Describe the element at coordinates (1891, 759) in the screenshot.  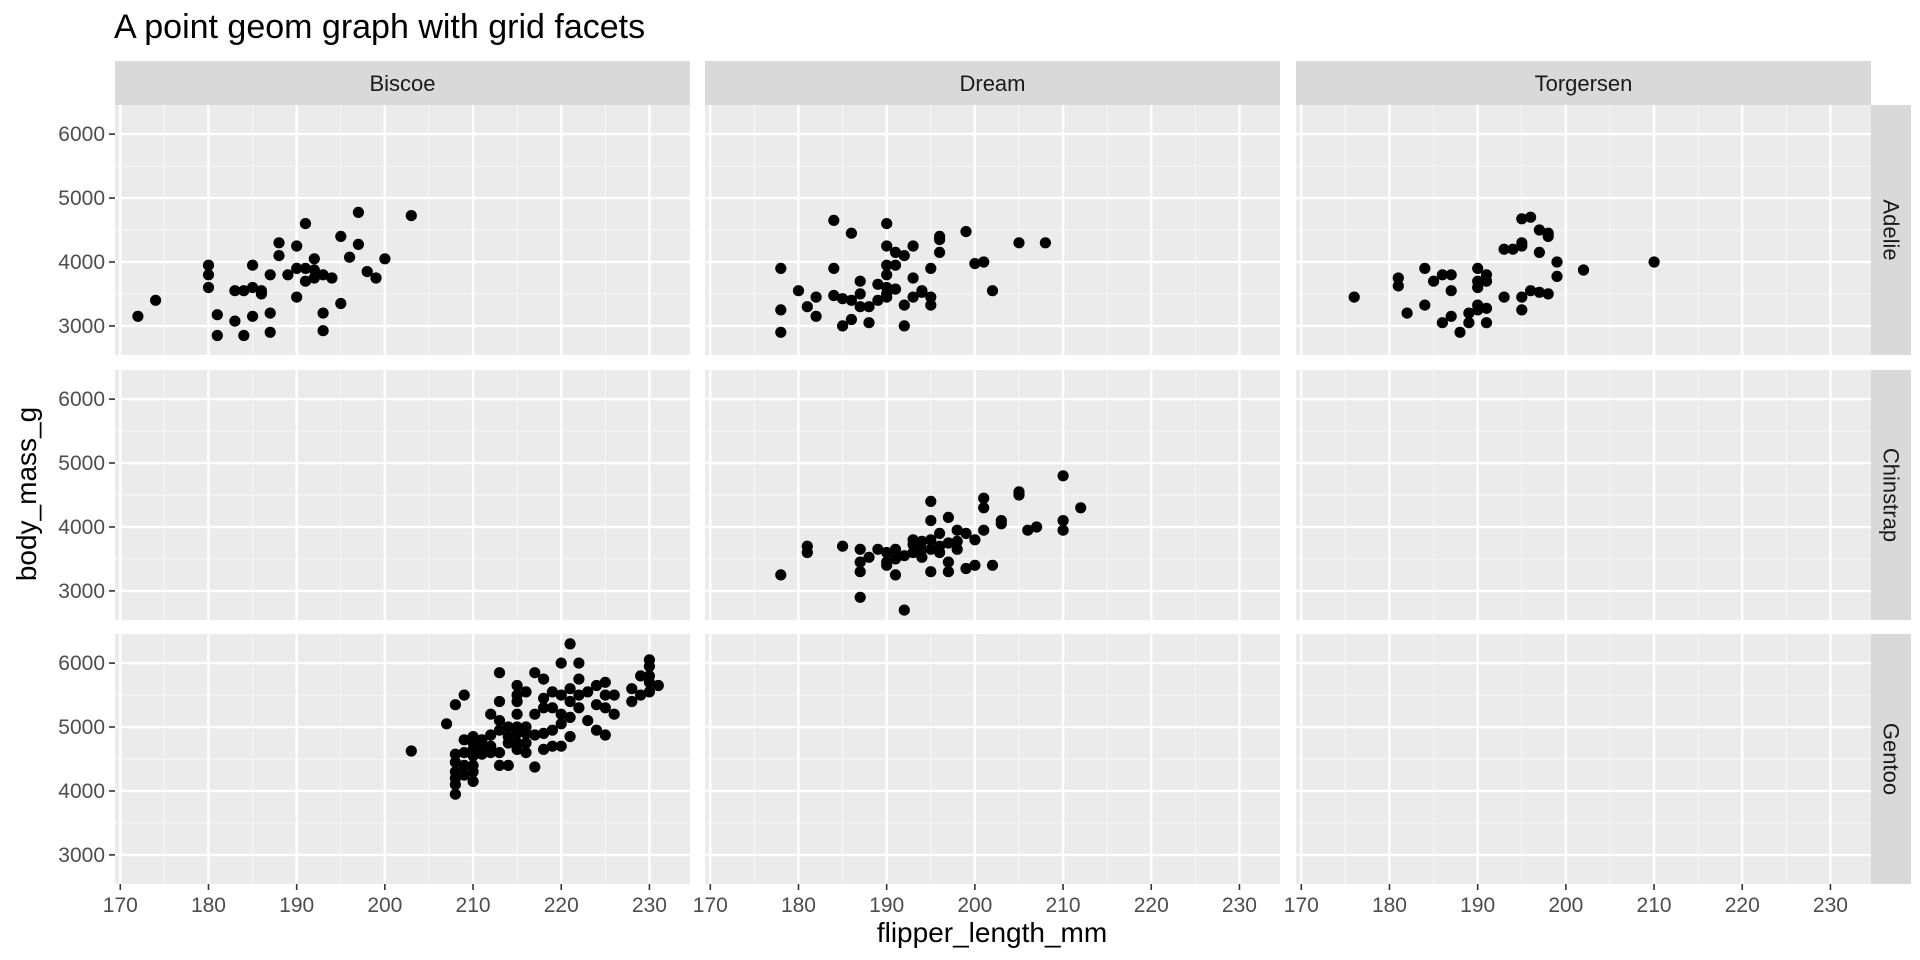
I see `strip-label-gentoo: Gentoo` at that location.